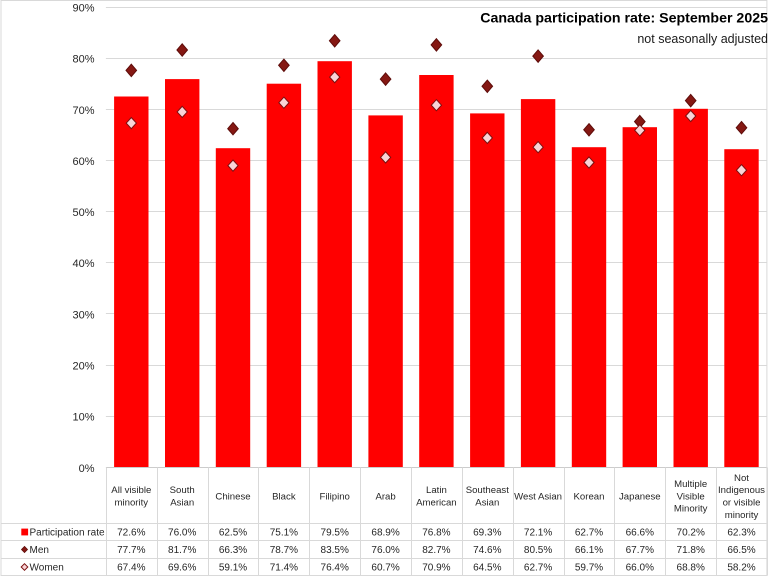 This screenshot has width=769, height=577. What do you see at coordinates (691, 509) in the screenshot?
I see `svg-text: Minority` at bounding box center [691, 509].